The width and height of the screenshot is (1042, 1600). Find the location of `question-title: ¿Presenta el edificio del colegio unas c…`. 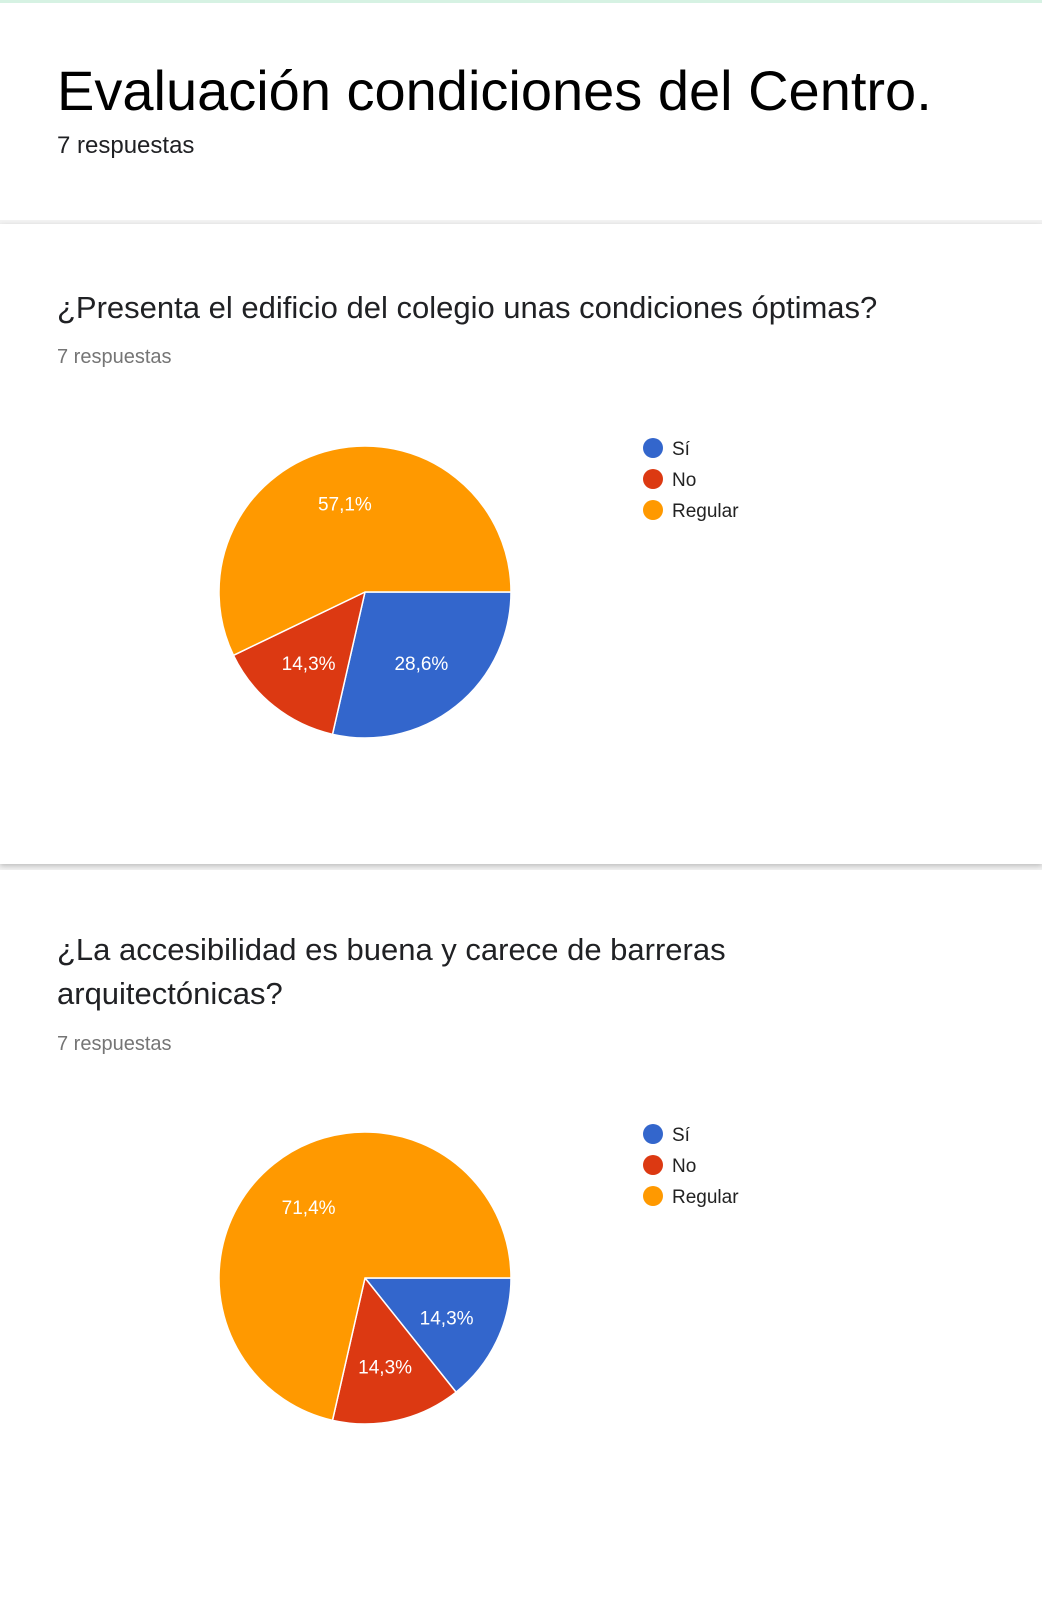

question-title: ¿Presenta el edificio del colegio unas c… is located at coordinates (467, 307).